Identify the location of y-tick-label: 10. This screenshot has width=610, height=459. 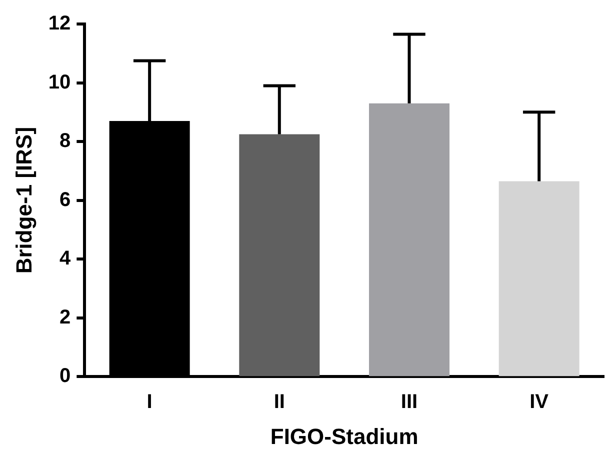
(59, 82).